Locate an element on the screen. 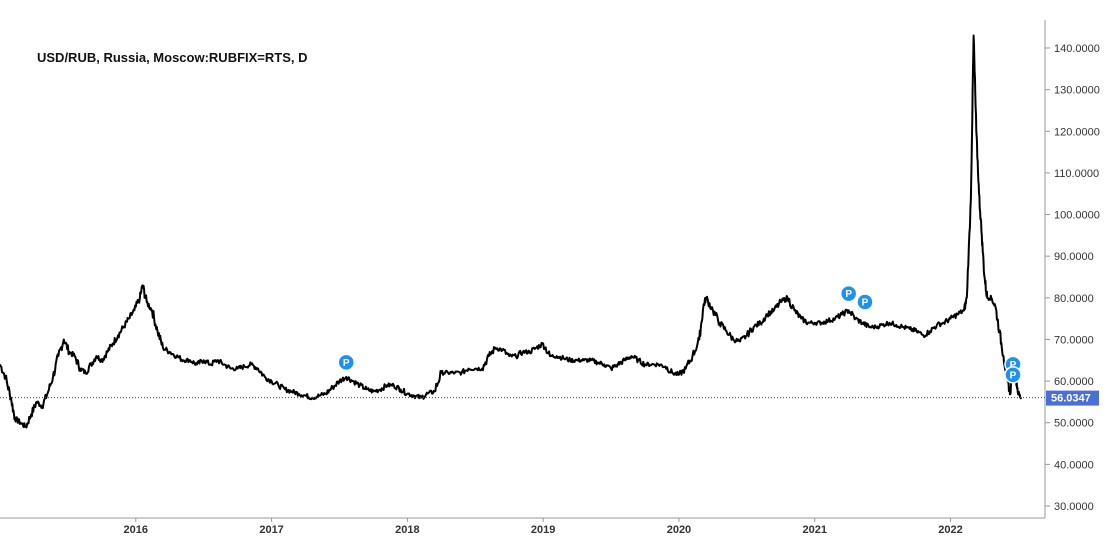 This screenshot has height=543, width=1110. y-tick-label: 110.0000 is located at coordinates (1076, 174).